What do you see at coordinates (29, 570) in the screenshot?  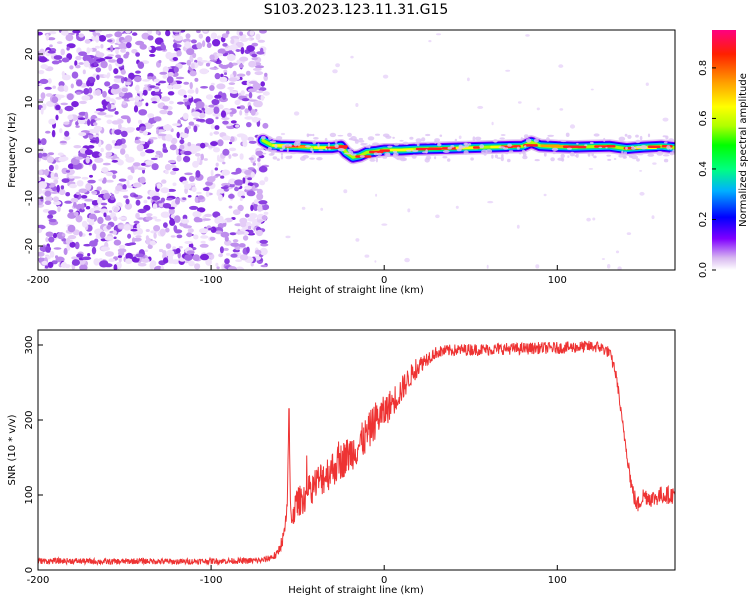 I see `y-tick-label: 0` at bounding box center [29, 570].